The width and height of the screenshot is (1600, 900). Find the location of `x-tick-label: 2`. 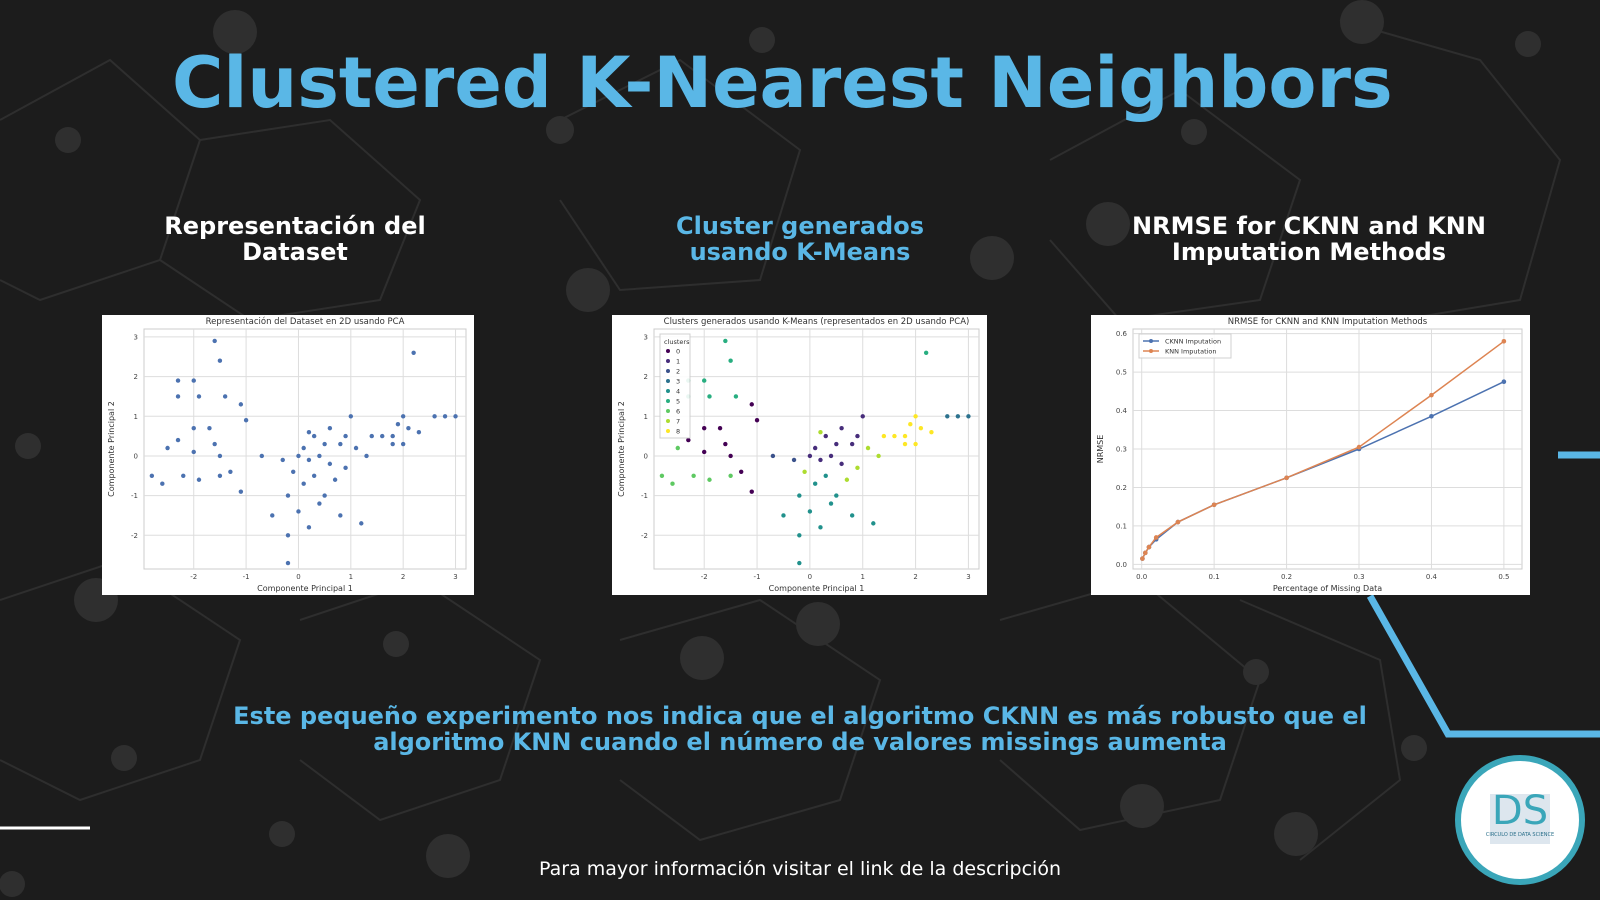

x-tick-label: 2 is located at coordinates (915, 577).